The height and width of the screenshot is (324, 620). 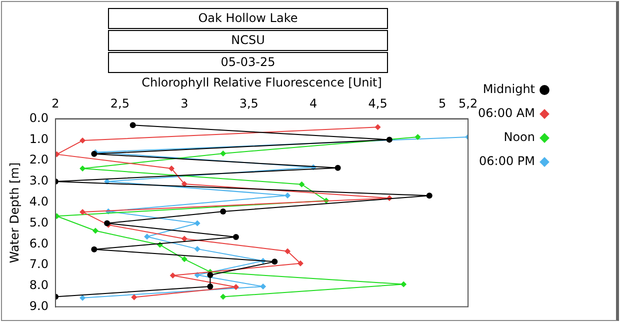 I want to click on x-tick-label: 5,2, so click(x=468, y=103).